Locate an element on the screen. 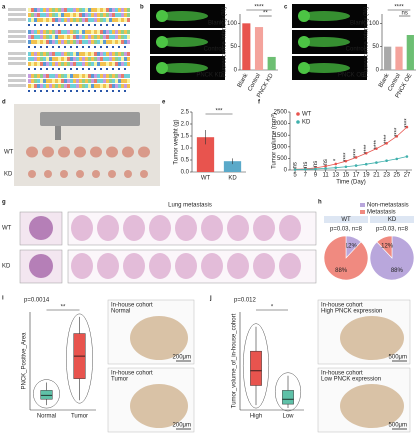 This screenshot has height=440, width=419. caliper is located at coordinates (90, 119).